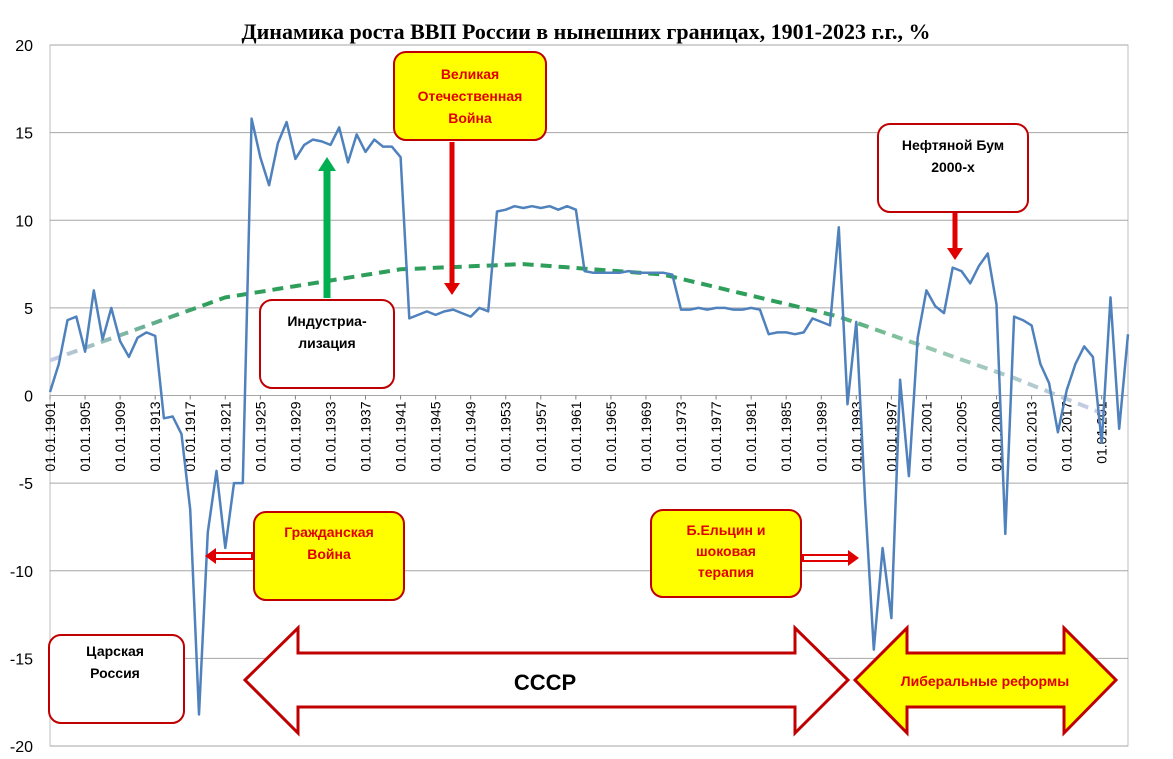 This screenshot has height=759, width=1173. I want to click on y-axis-ticks: 20 15 10 5 0 -5 -10 -15 -20, so click(21, 397).